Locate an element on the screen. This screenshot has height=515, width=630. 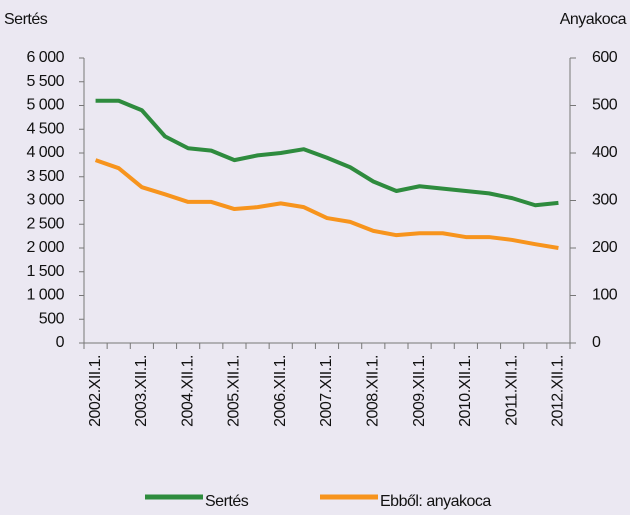
y-tick-label: 500 is located at coordinates (52, 318).